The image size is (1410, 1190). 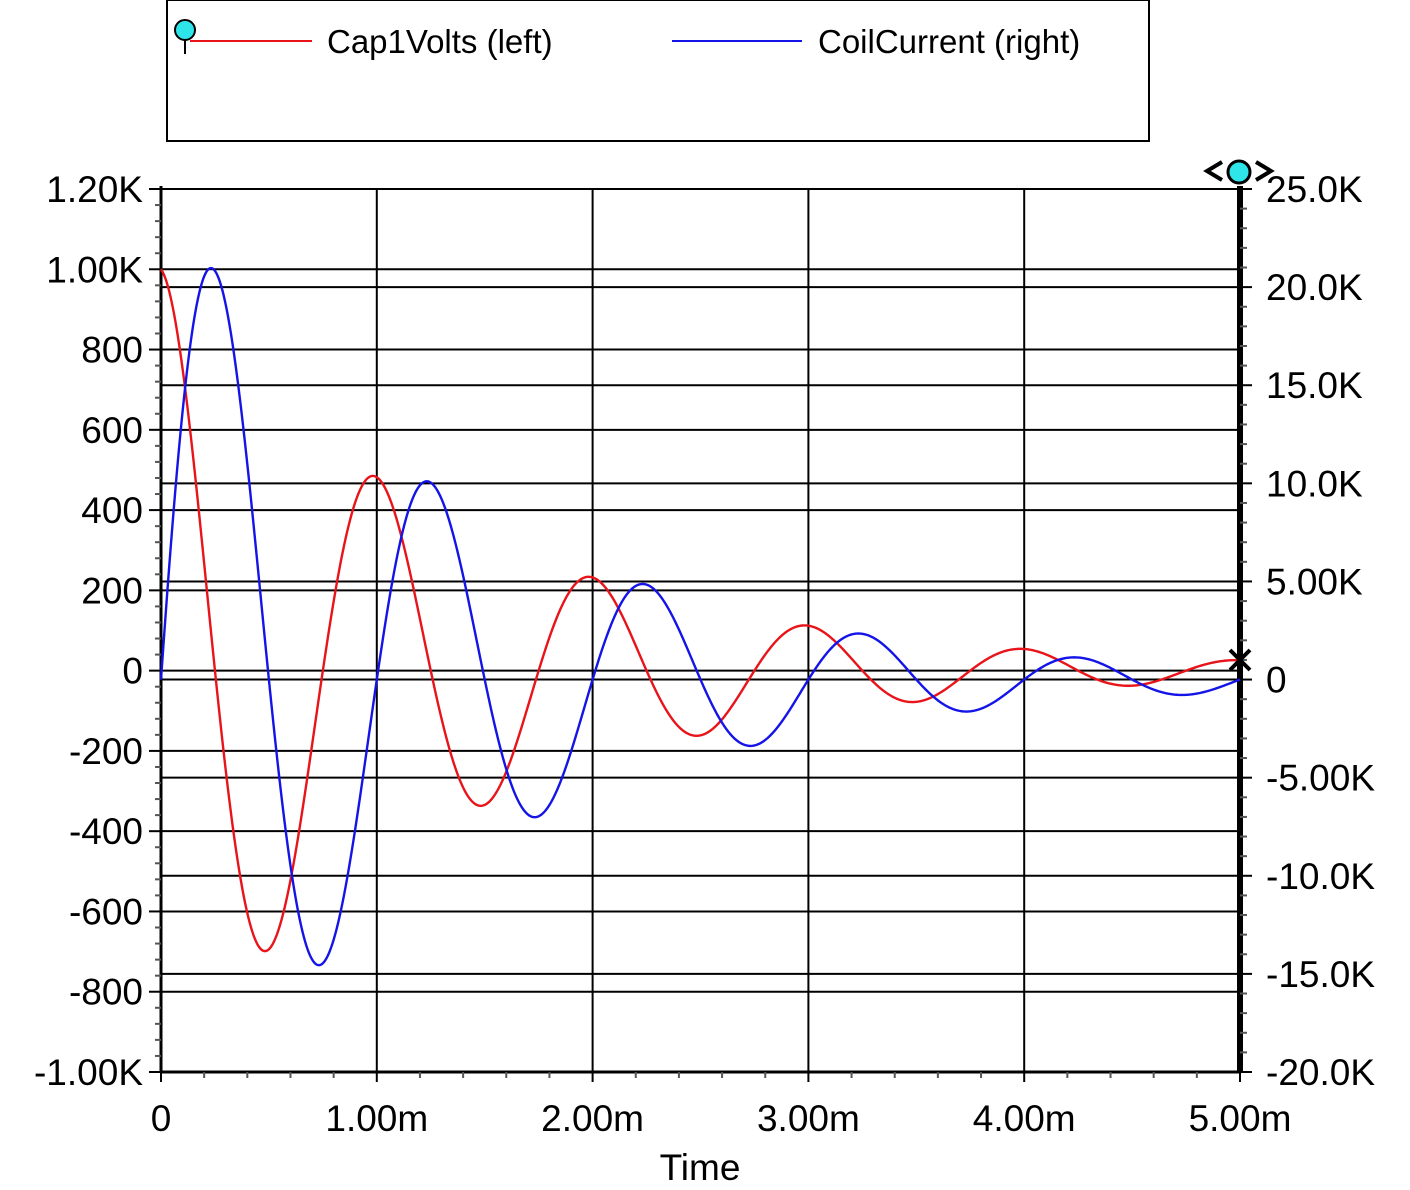 What do you see at coordinates (700, 1167) in the screenshot?
I see `x-axis-title: Time` at bounding box center [700, 1167].